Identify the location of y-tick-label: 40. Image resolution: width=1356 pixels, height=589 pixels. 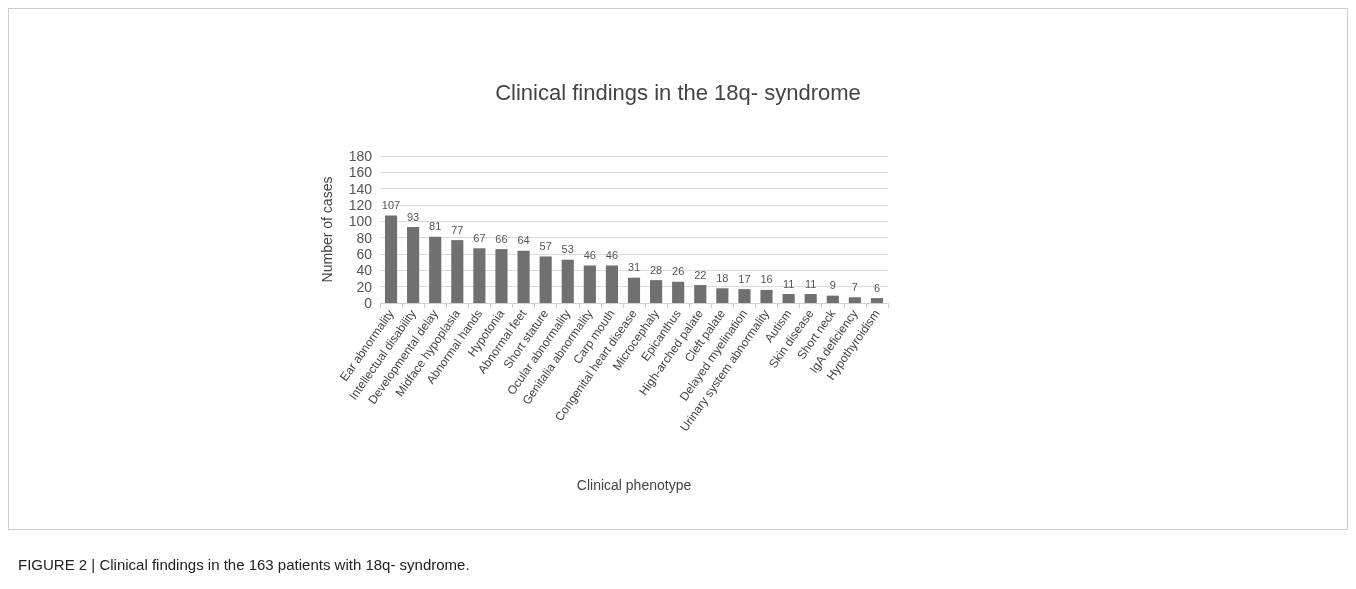
(364, 270).